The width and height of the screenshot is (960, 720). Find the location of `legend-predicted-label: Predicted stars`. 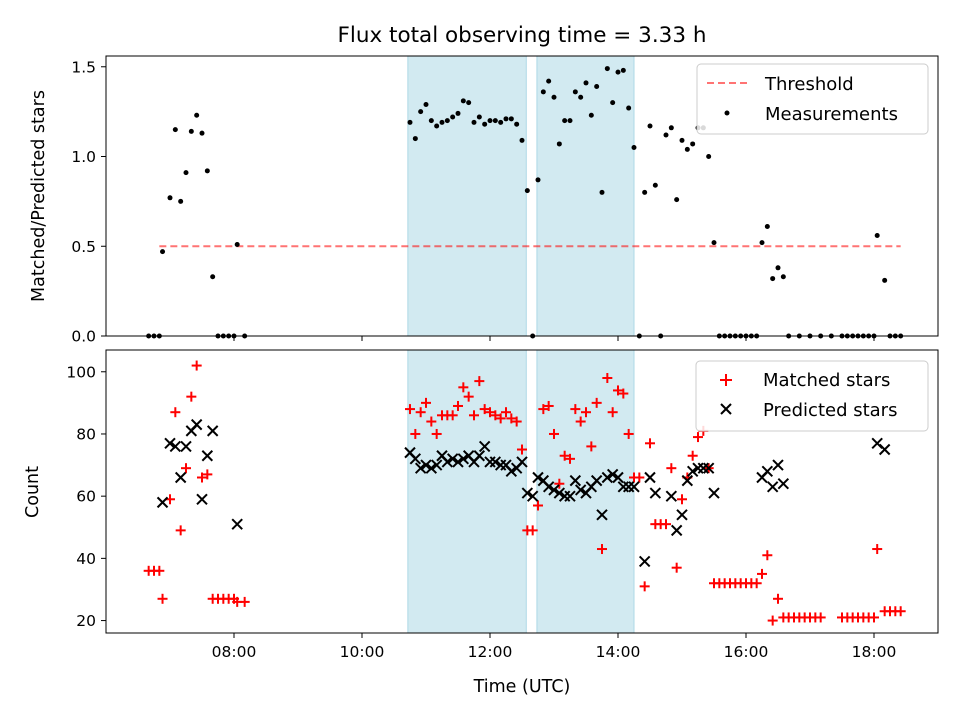

legend-predicted-label: Predicted stars is located at coordinates (830, 410).